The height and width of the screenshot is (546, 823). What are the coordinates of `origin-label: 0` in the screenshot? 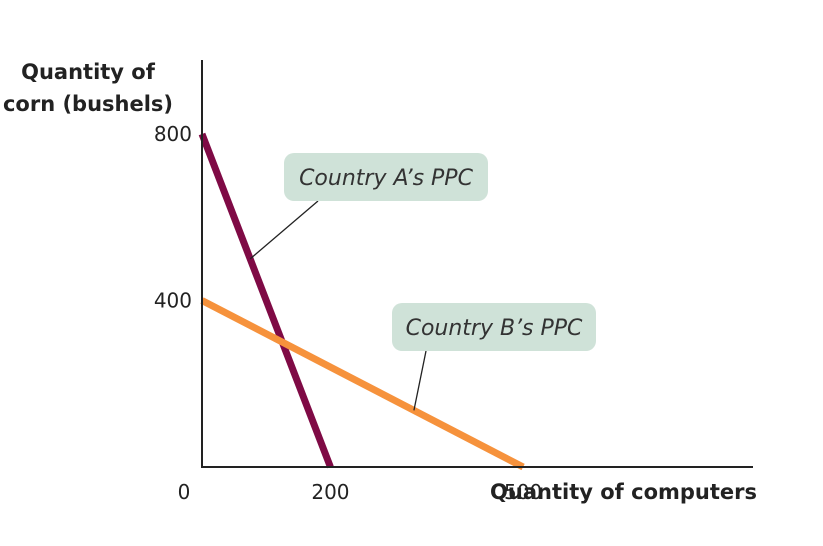 It's located at (184, 492).